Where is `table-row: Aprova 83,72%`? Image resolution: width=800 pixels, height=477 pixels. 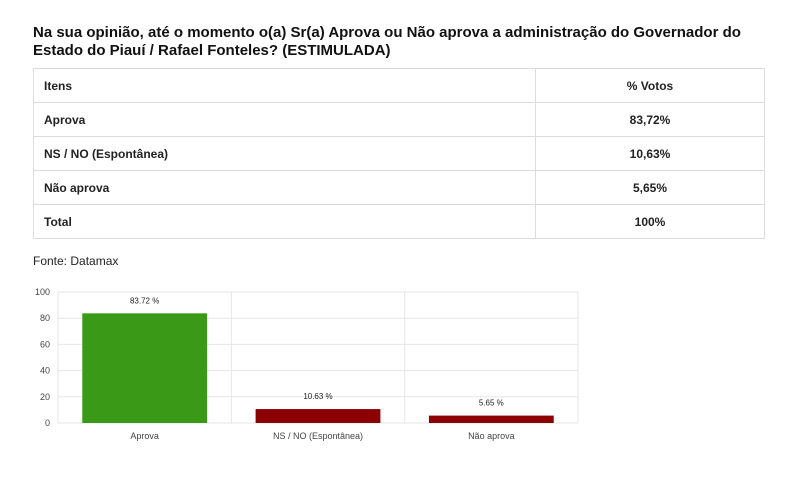 table-row: Aprova 83,72% is located at coordinates (399, 119).